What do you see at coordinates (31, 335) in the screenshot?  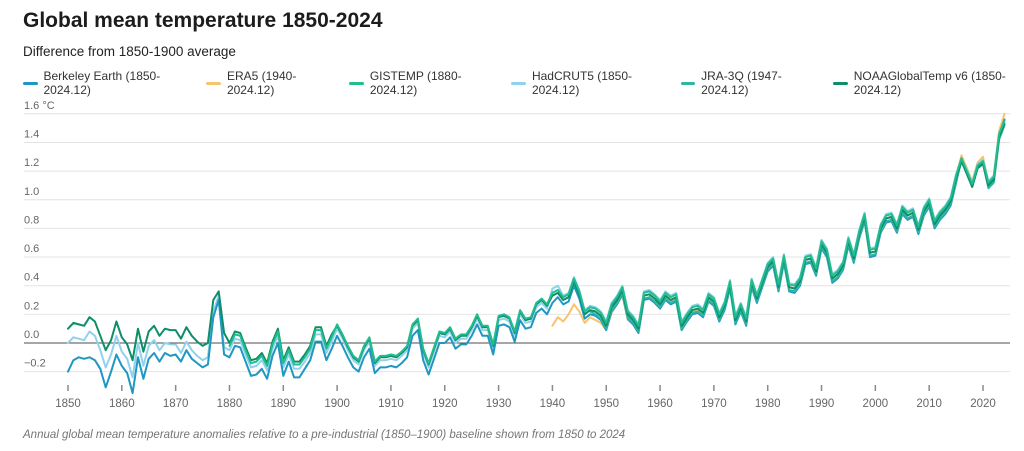 I see `y-axis-tick-label: 0.0` at bounding box center [31, 335].